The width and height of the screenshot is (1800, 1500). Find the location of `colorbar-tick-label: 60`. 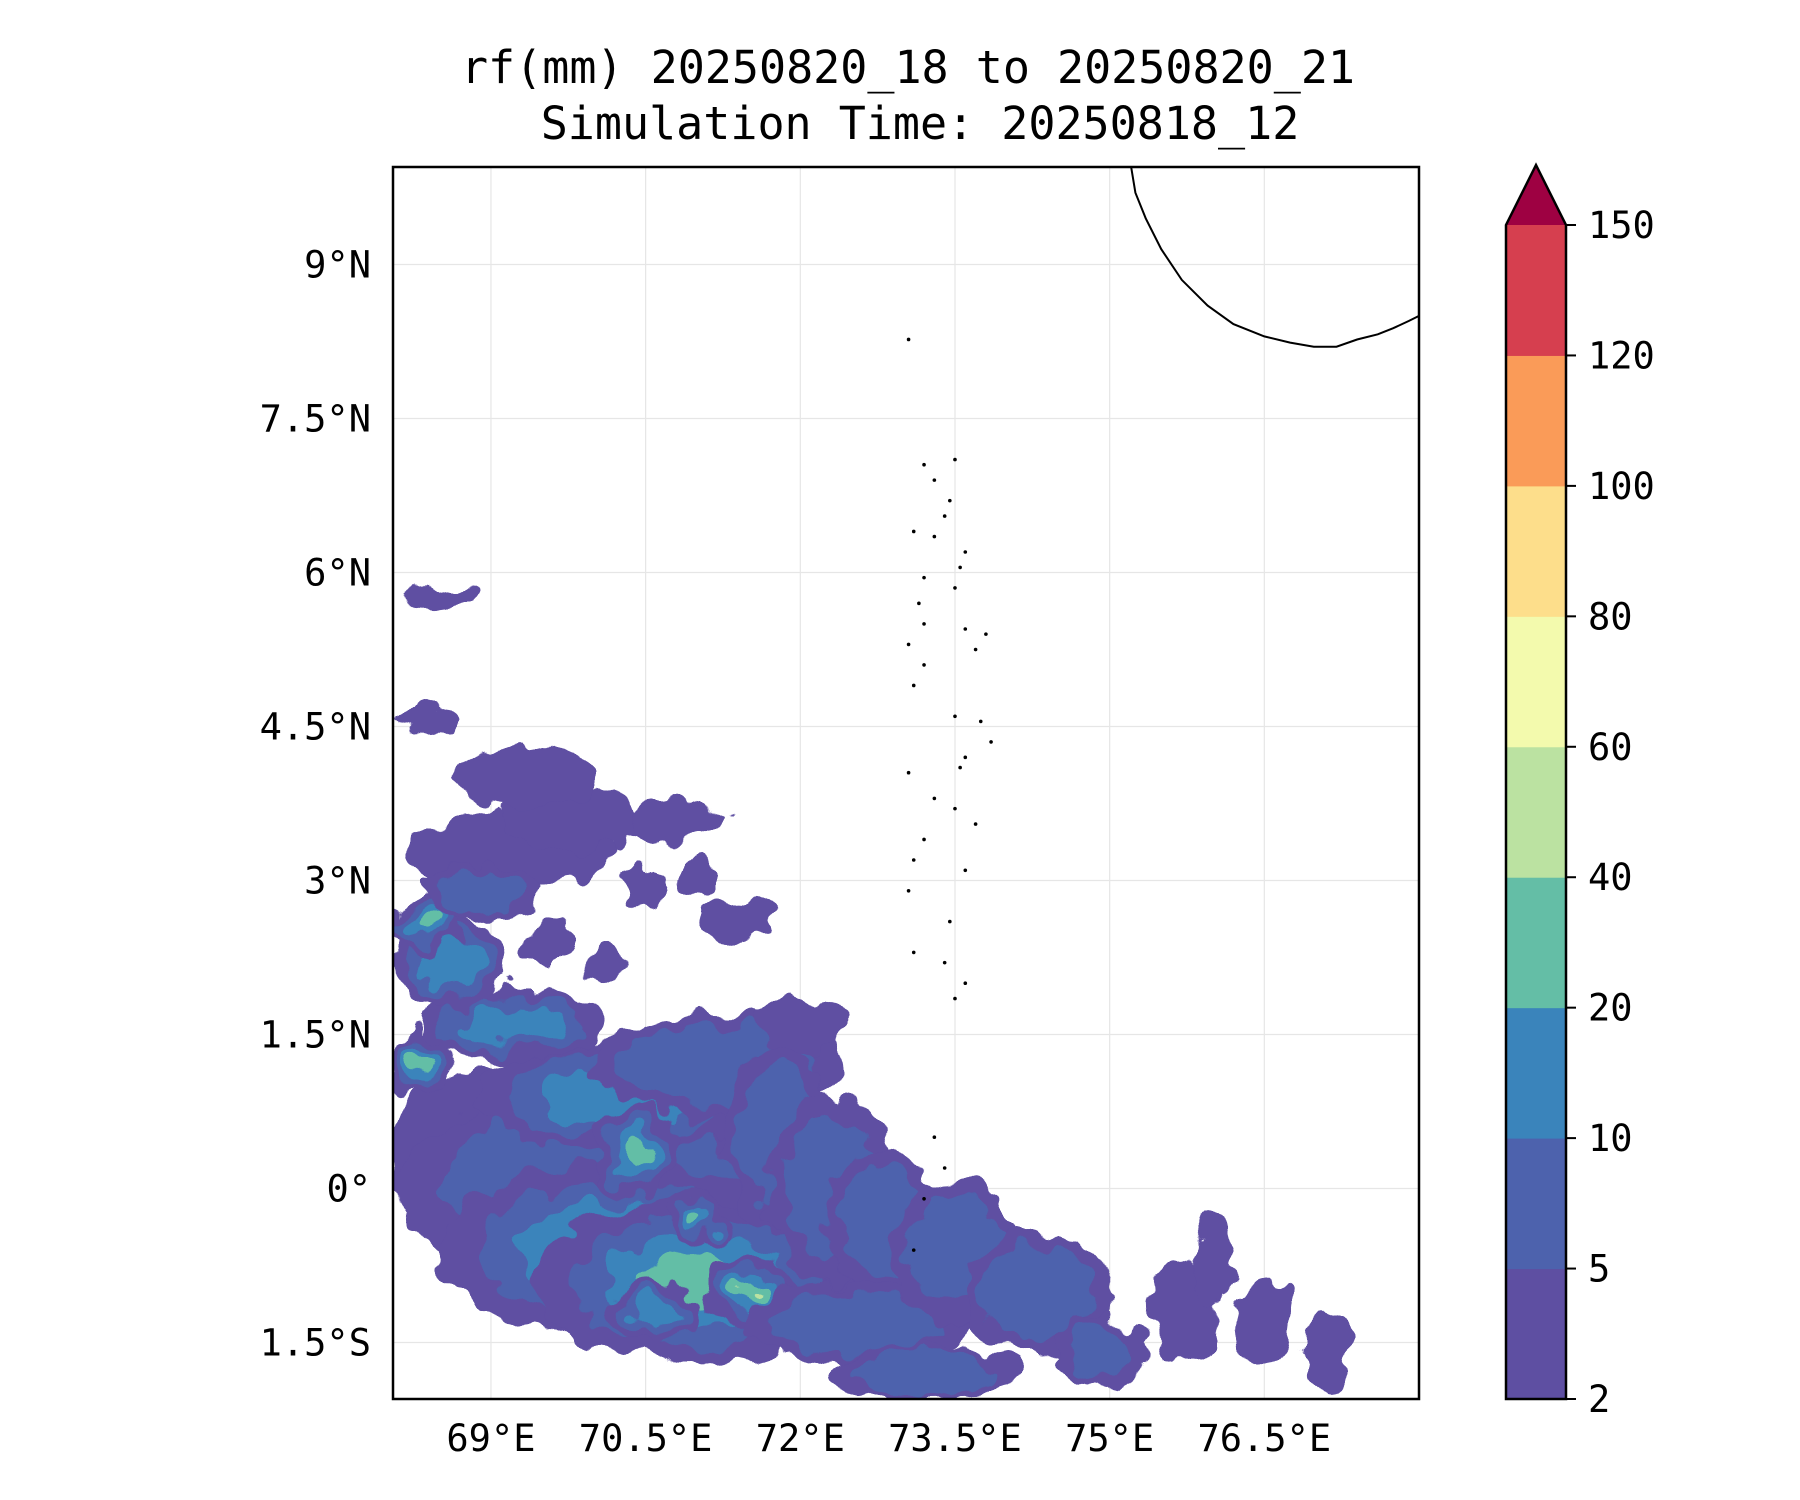

colorbar-tick-label: 60 is located at coordinates (1610, 747).